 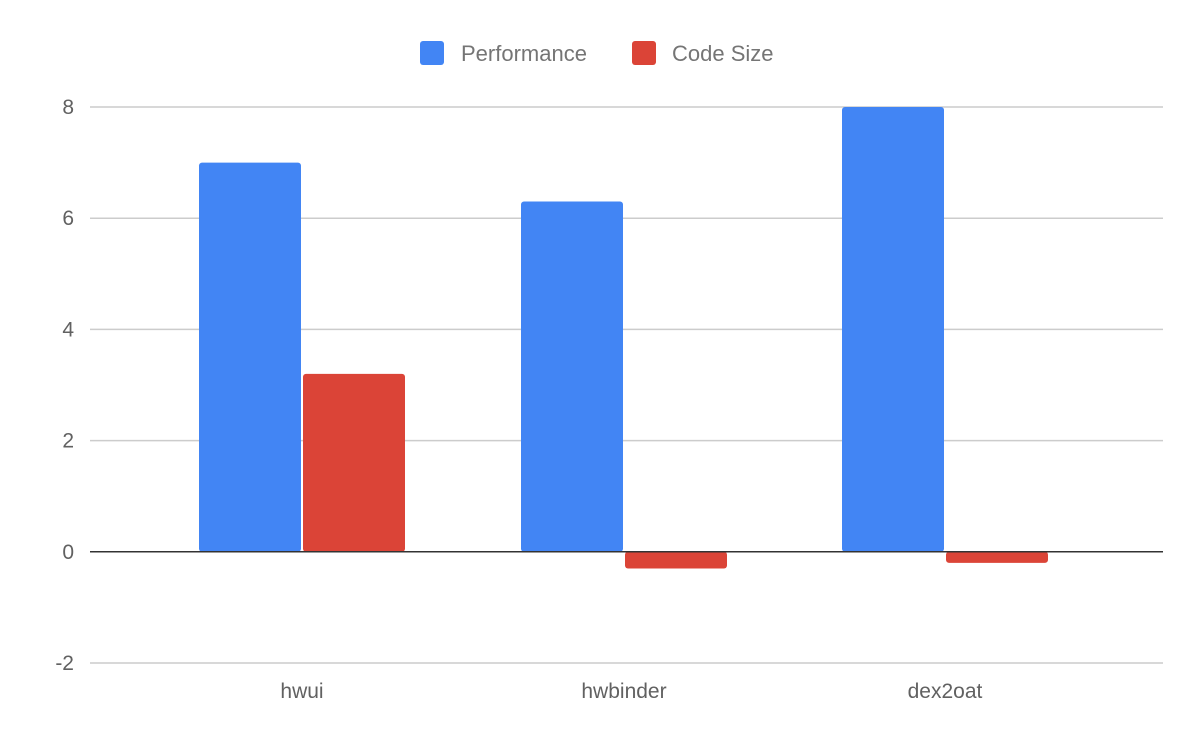 I want to click on y-tick-label: 6, so click(x=68, y=218).